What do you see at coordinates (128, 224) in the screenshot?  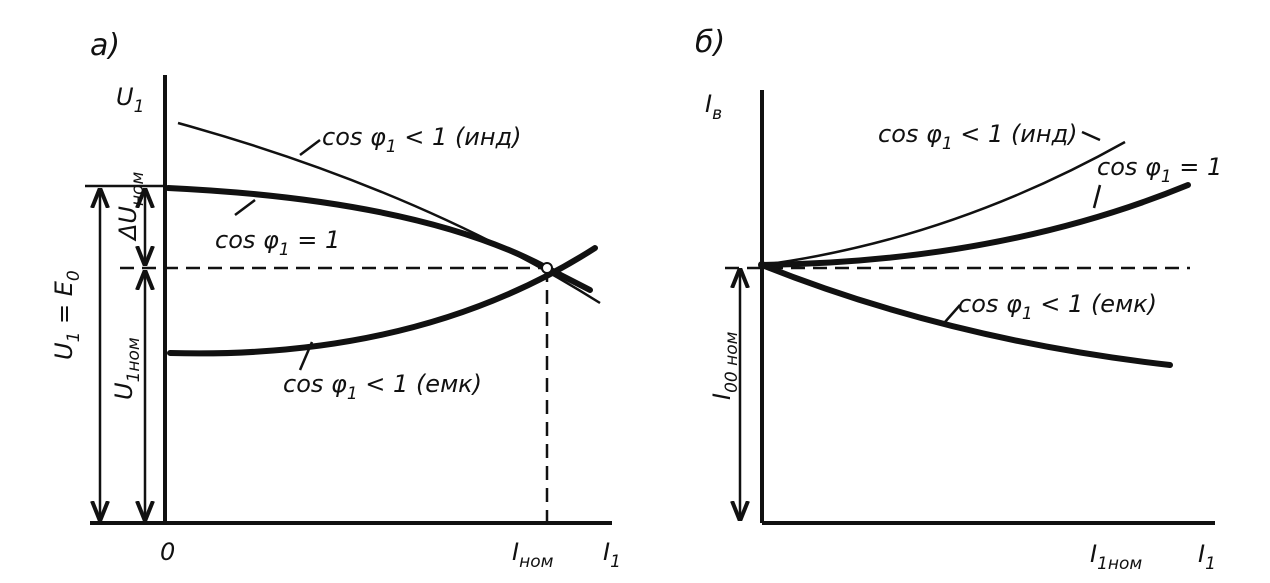 I see `label-part: ΔU` at bounding box center [128, 224].